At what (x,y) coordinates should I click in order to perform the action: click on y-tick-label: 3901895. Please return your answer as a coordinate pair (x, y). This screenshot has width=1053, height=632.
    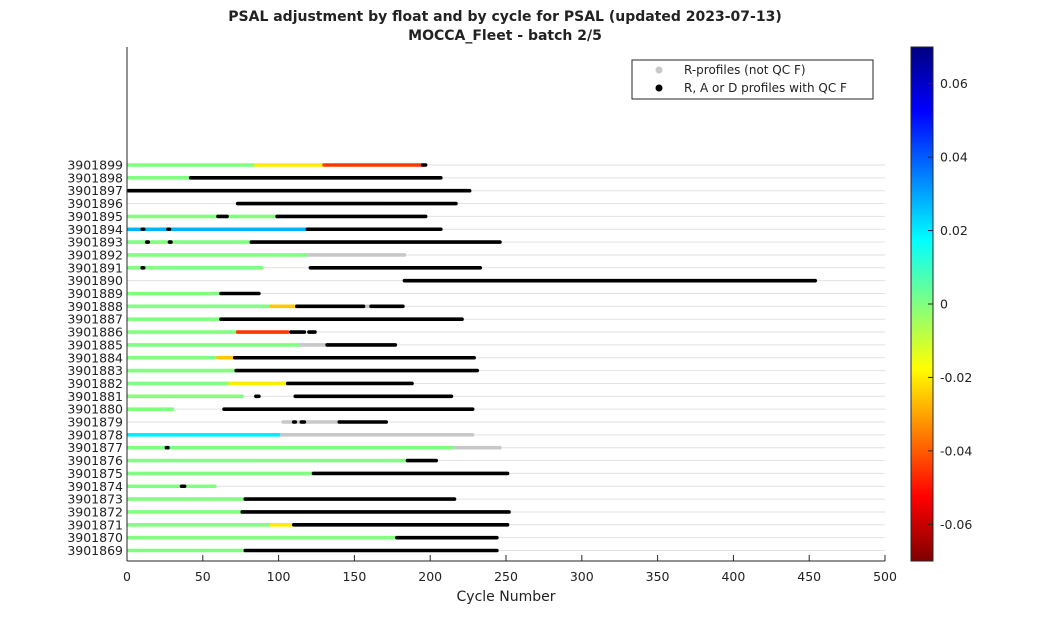
    Looking at the image, I should click on (95, 216).